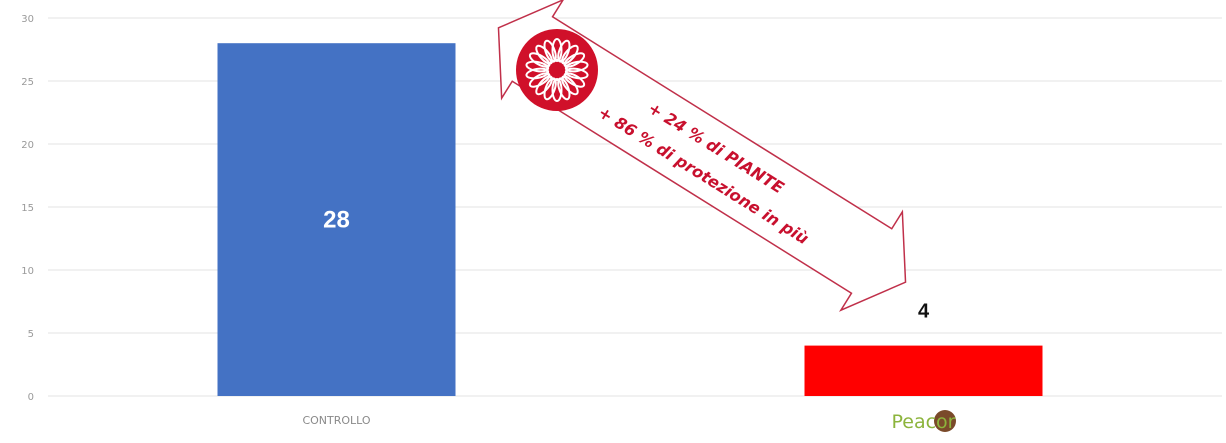 This screenshot has height=443, width=1226. What do you see at coordinates (27, 271) in the screenshot?
I see `y-tick-label: 10` at bounding box center [27, 271].